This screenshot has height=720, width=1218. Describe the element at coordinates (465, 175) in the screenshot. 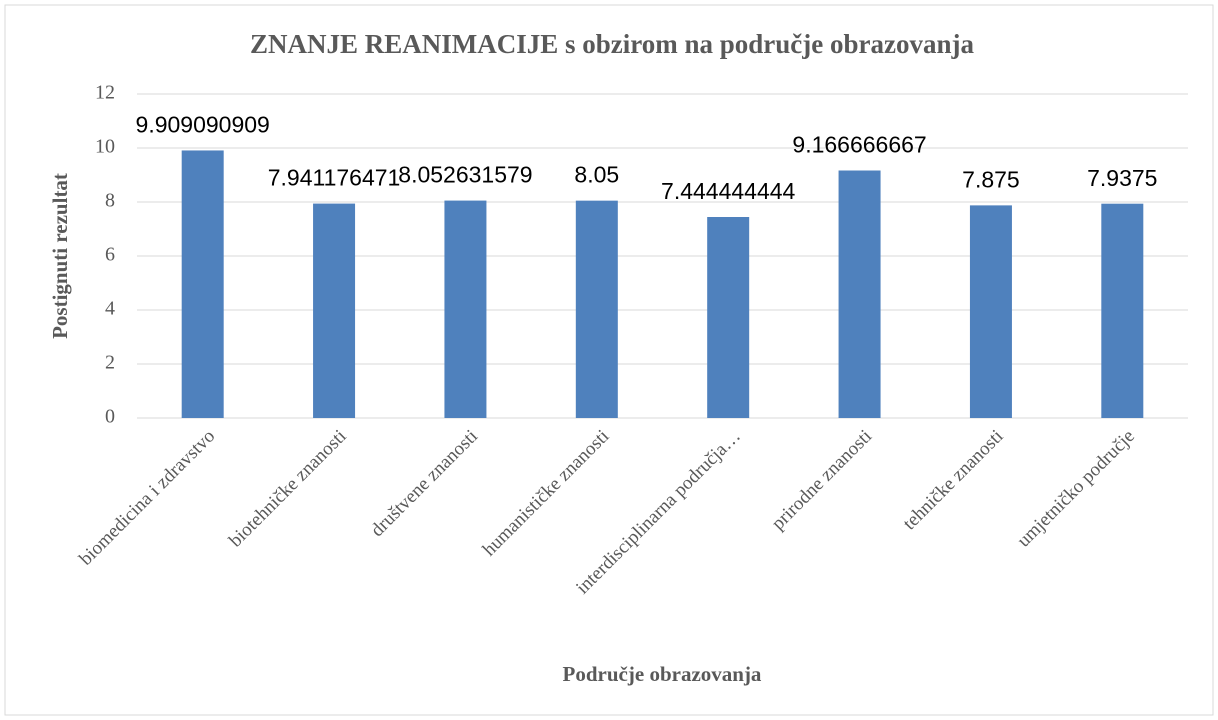

I see `data-label: 8.052631579` at that location.